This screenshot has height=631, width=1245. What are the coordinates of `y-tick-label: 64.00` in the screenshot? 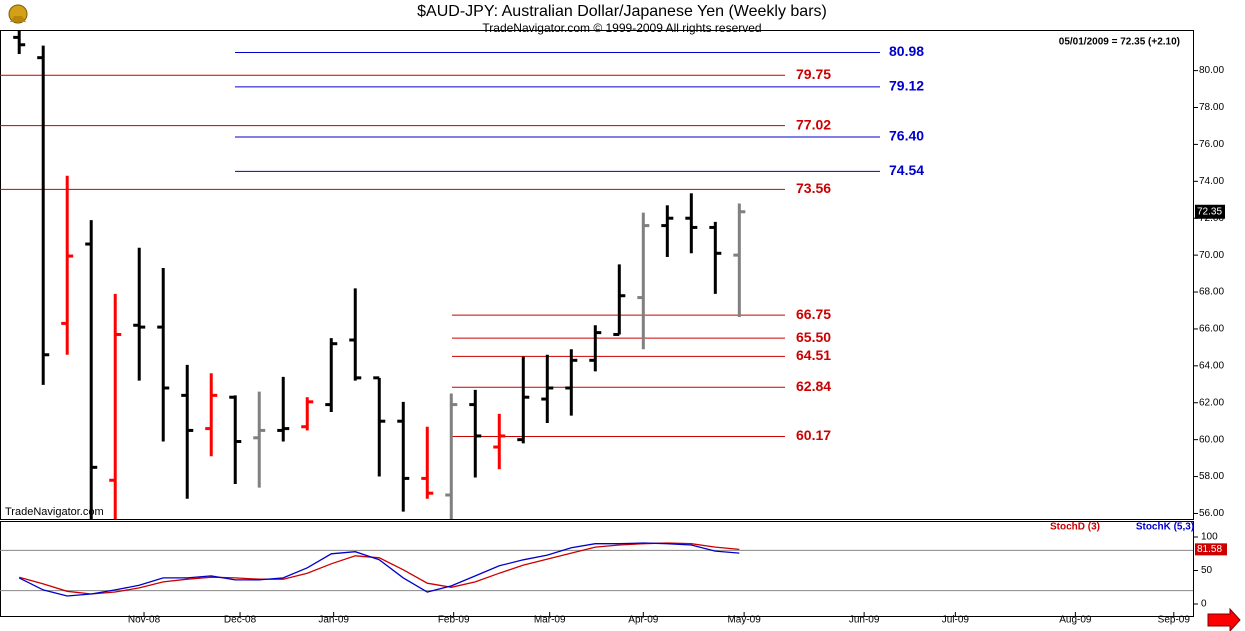 It's located at (1211, 365).